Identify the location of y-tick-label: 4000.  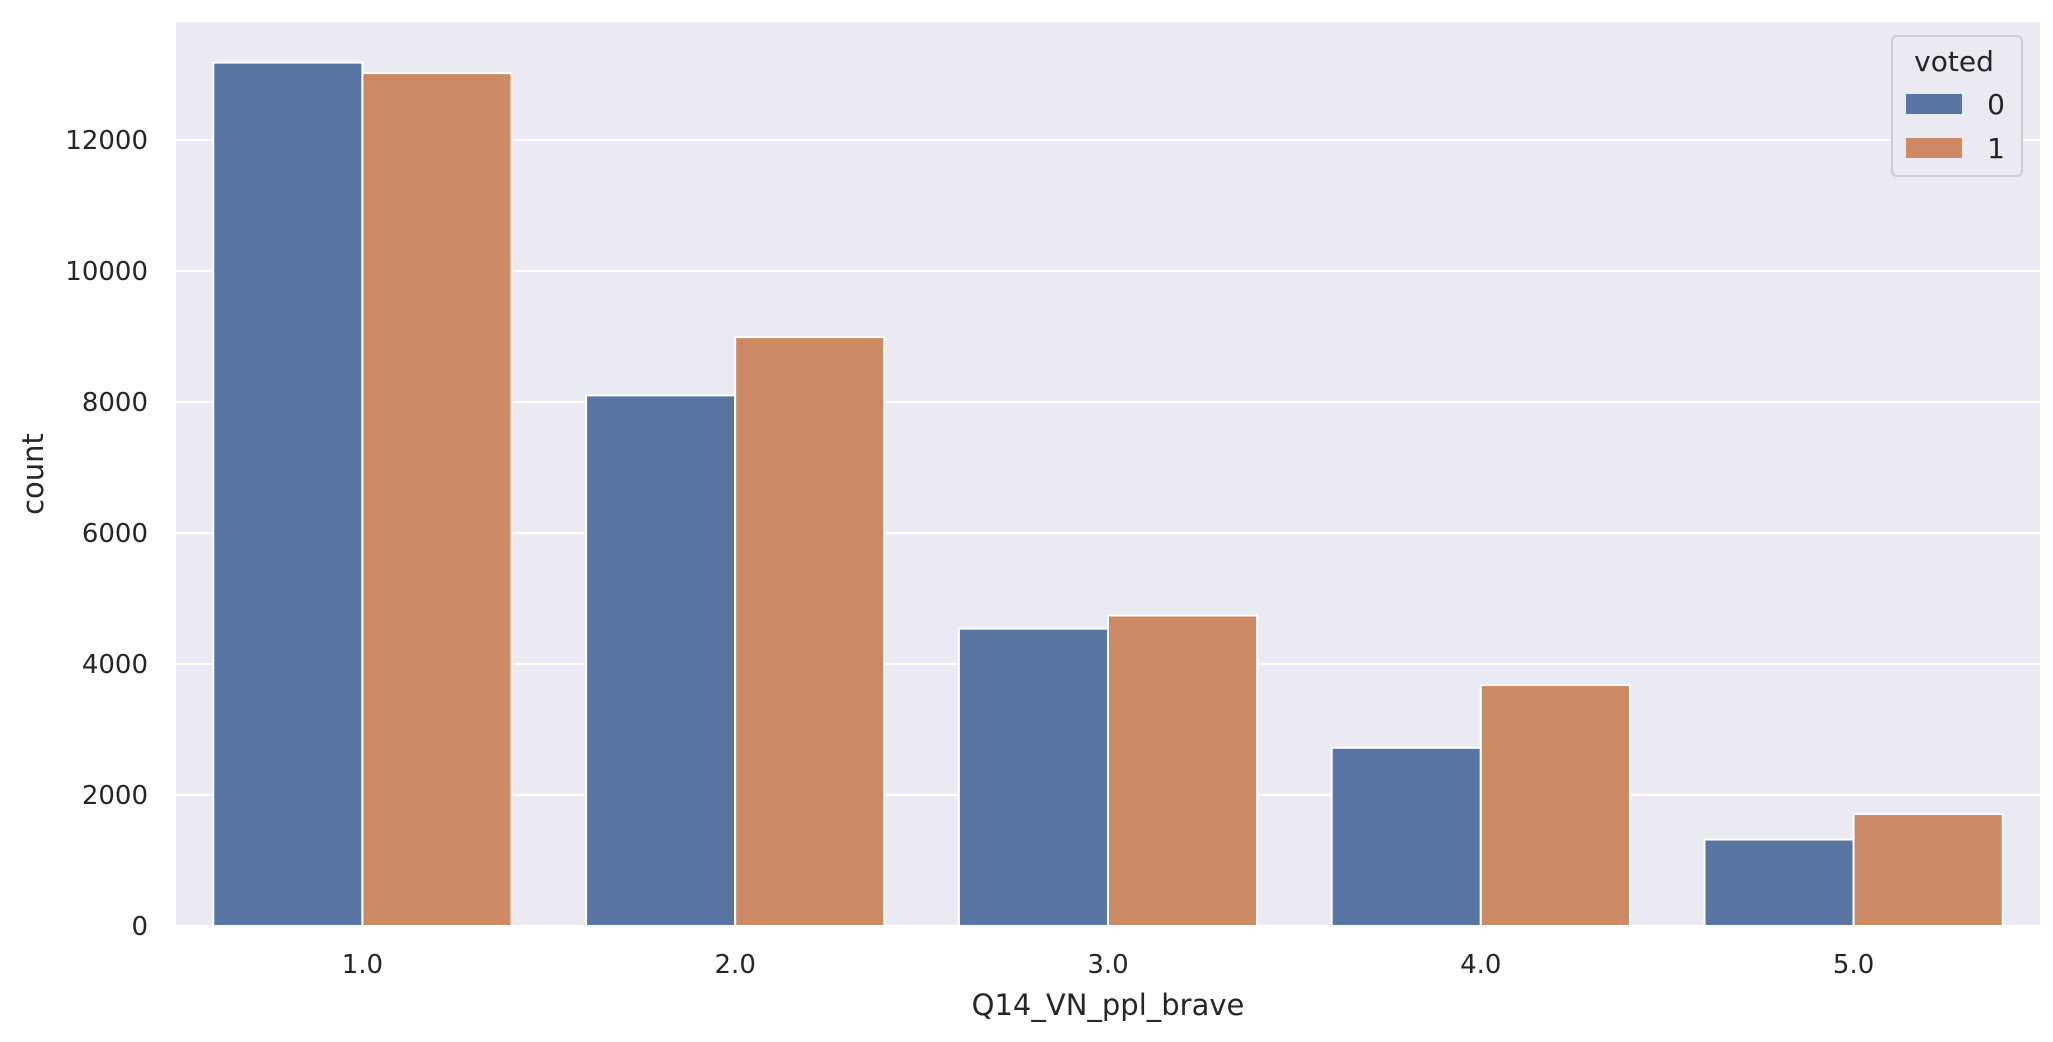
(115, 665).